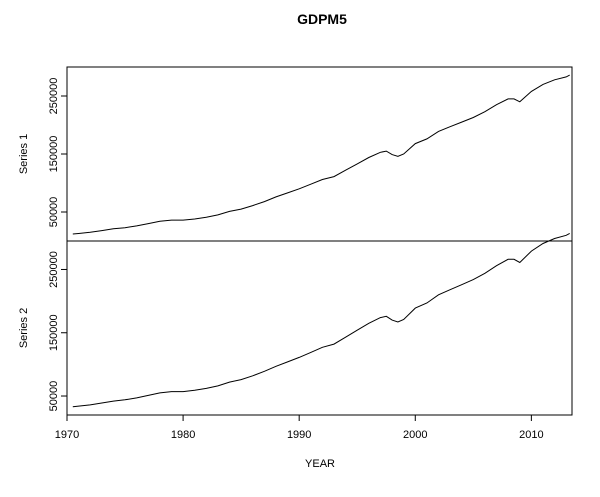 The height and width of the screenshot is (497, 600). What do you see at coordinates (299, 428) in the screenshot?
I see `x-axis: 1970 1980 1990 2000 2010` at bounding box center [299, 428].